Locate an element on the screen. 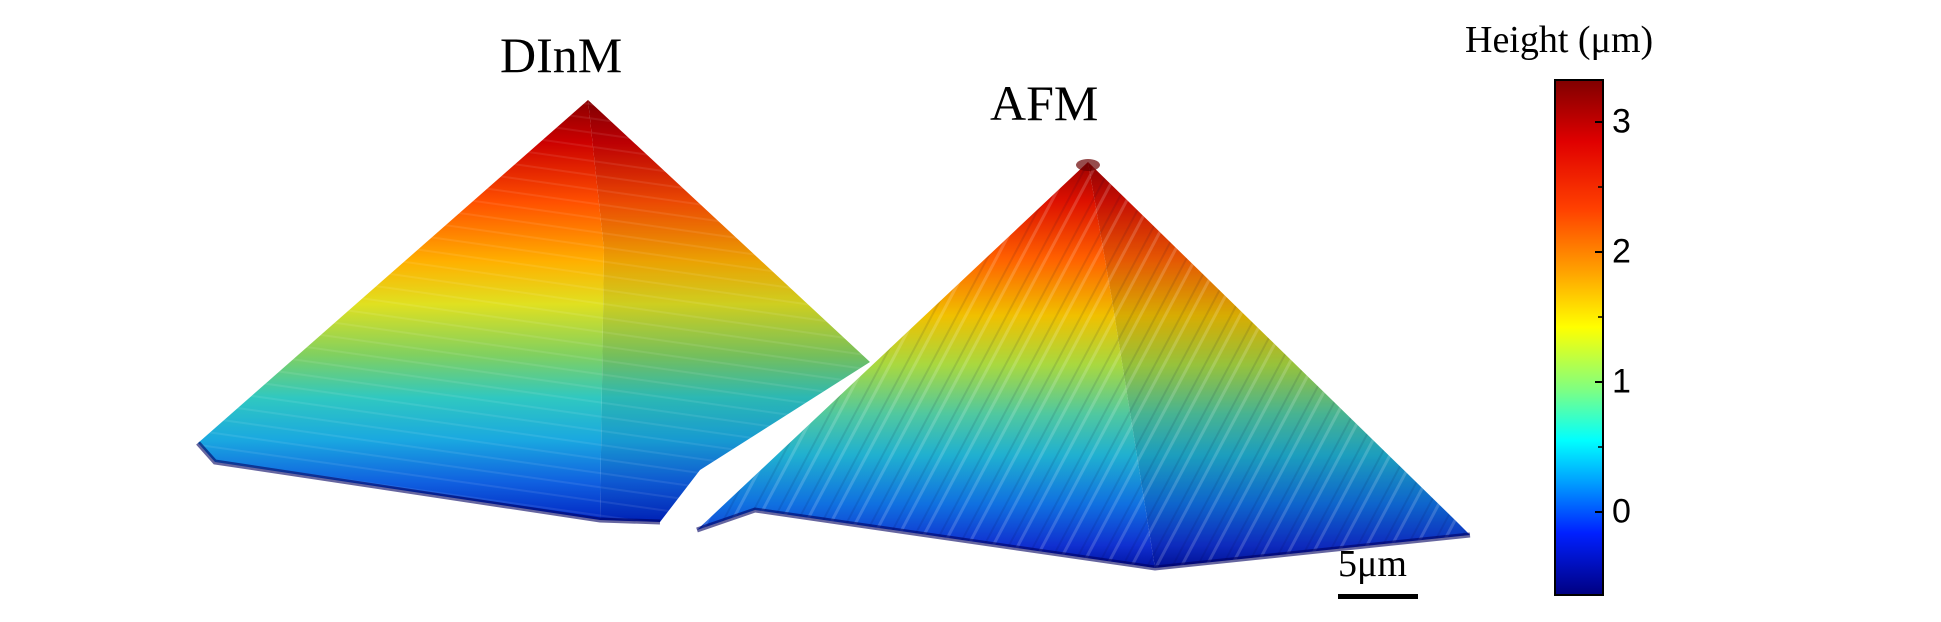 The height and width of the screenshot is (622, 1941). afm-title: AFM is located at coordinates (1044, 103).